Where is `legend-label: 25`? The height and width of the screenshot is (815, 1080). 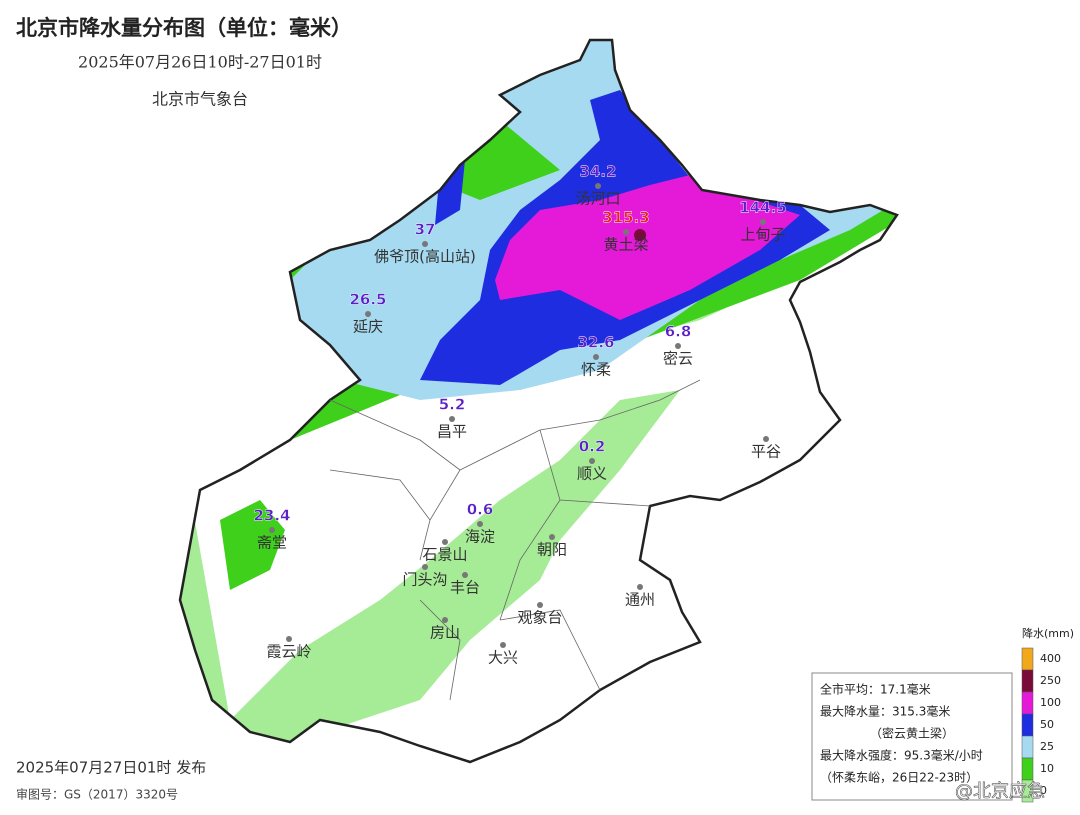 legend-label: 25 is located at coordinates (1047, 746).